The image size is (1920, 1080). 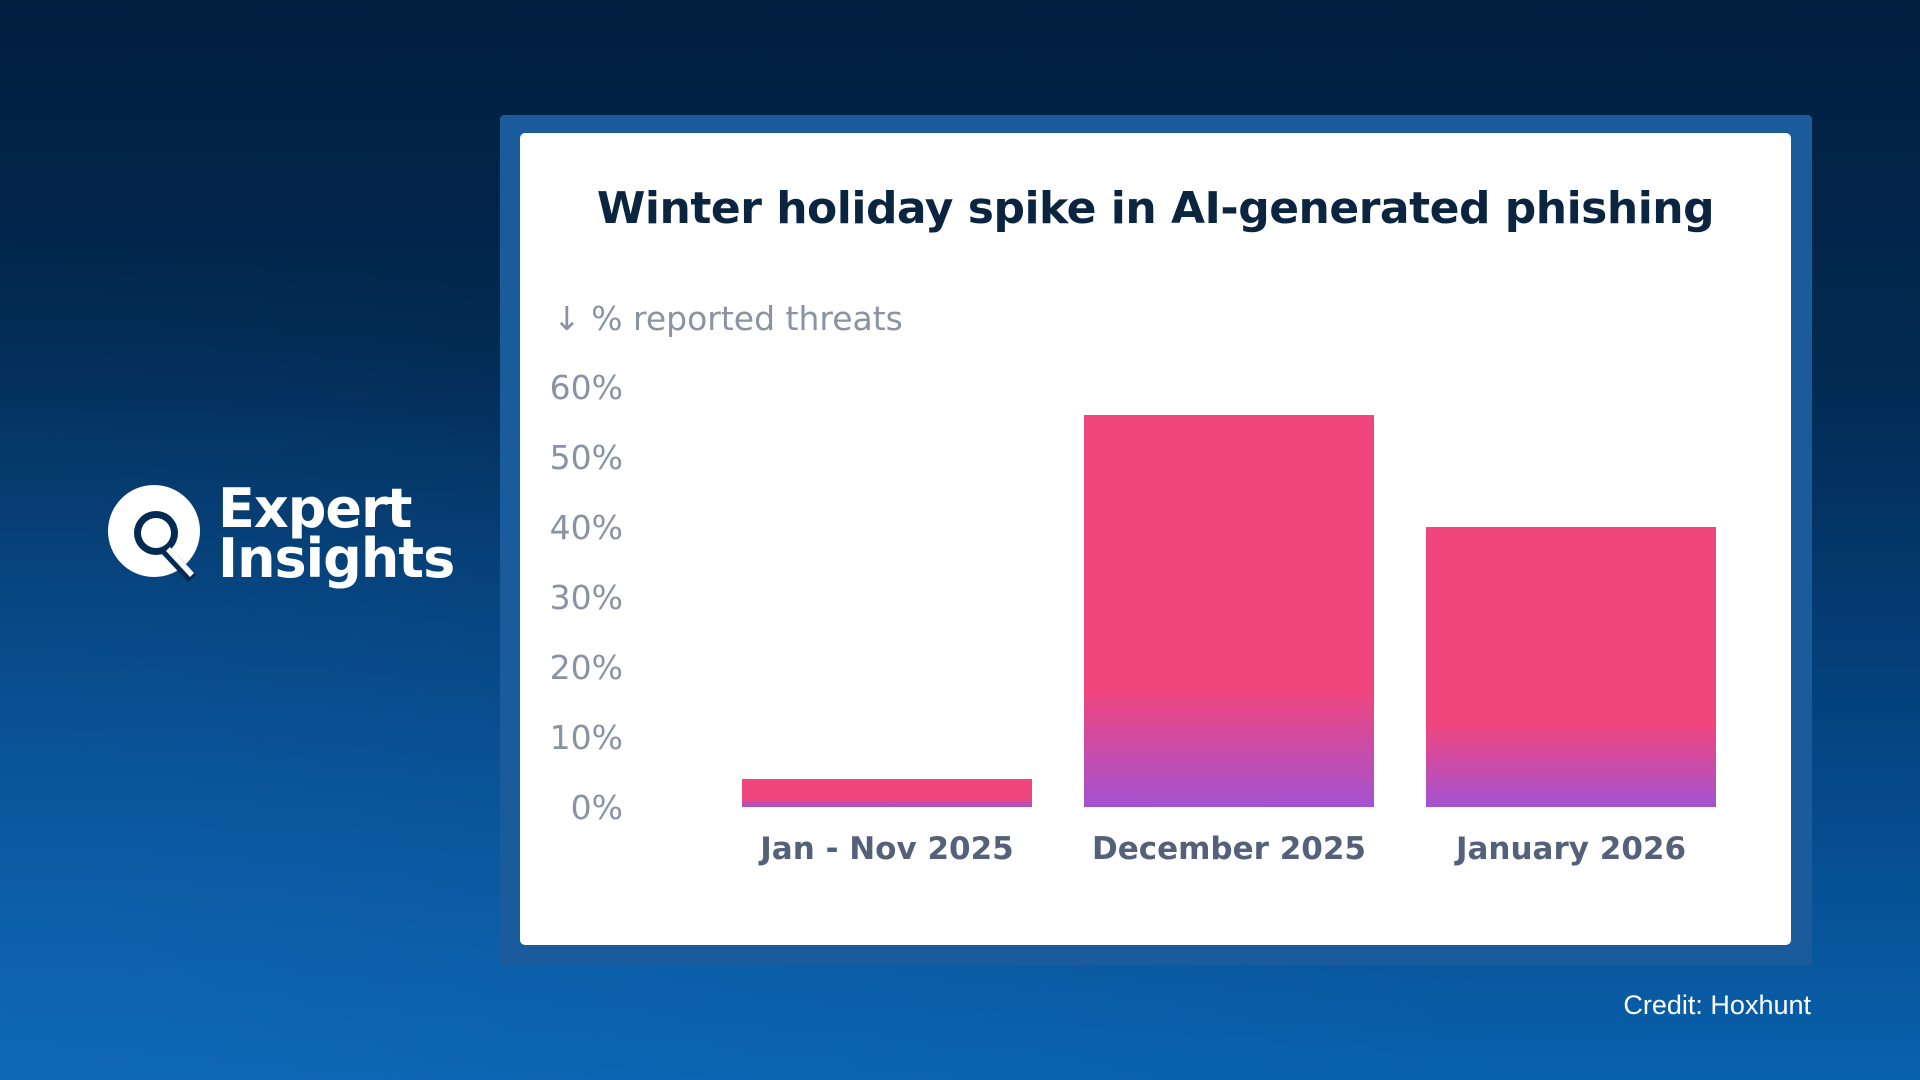 What do you see at coordinates (154, 533) in the screenshot?
I see `magnifier-q-icon` at bounding box center [154, 533].